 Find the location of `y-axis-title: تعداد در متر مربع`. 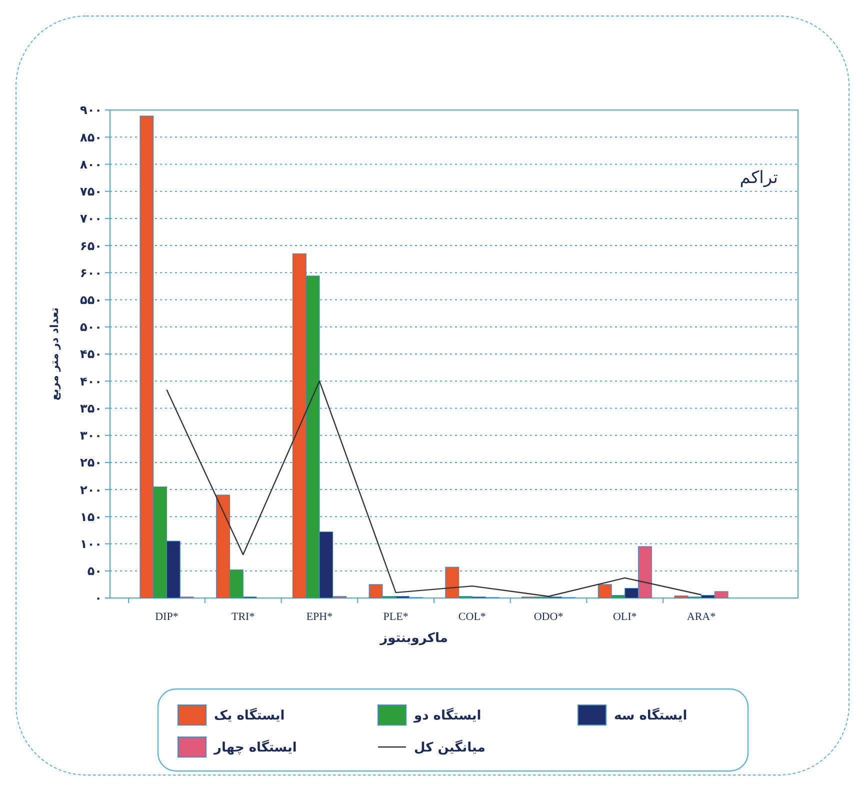

y-axis-title: تعداد در متر مربع is located at coordinates (54, 354).